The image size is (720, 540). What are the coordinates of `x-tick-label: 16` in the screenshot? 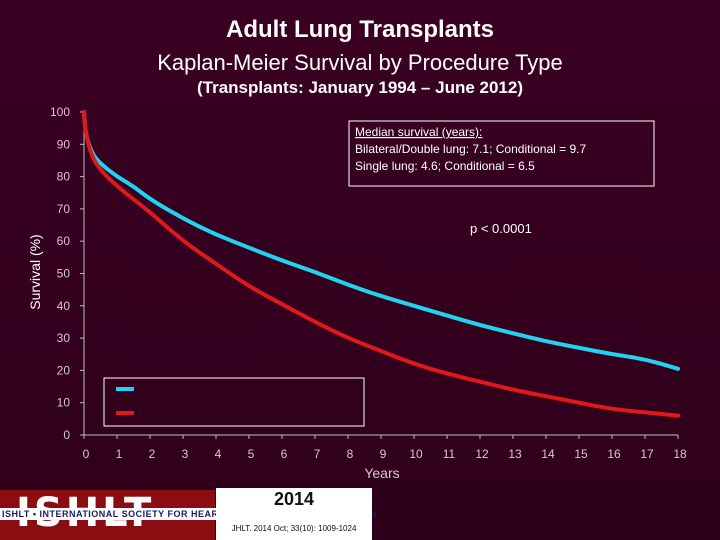 It's located at (614, 454).